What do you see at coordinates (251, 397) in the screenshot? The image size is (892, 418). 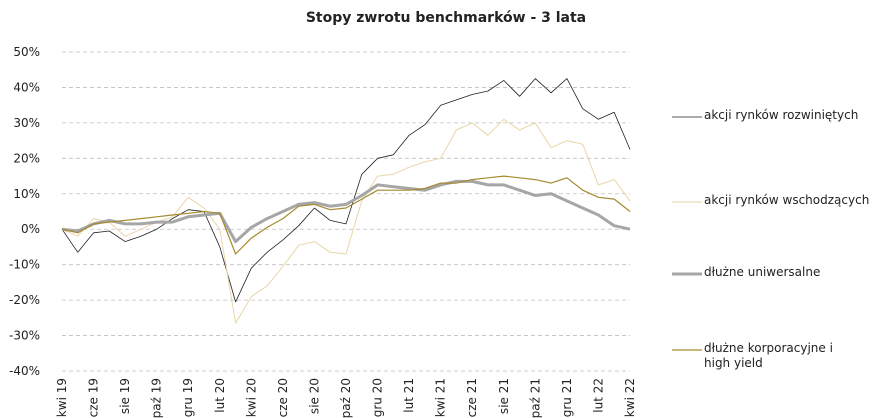 I see `x-tick-label: kwi 20` at bounding box center [251, 397].